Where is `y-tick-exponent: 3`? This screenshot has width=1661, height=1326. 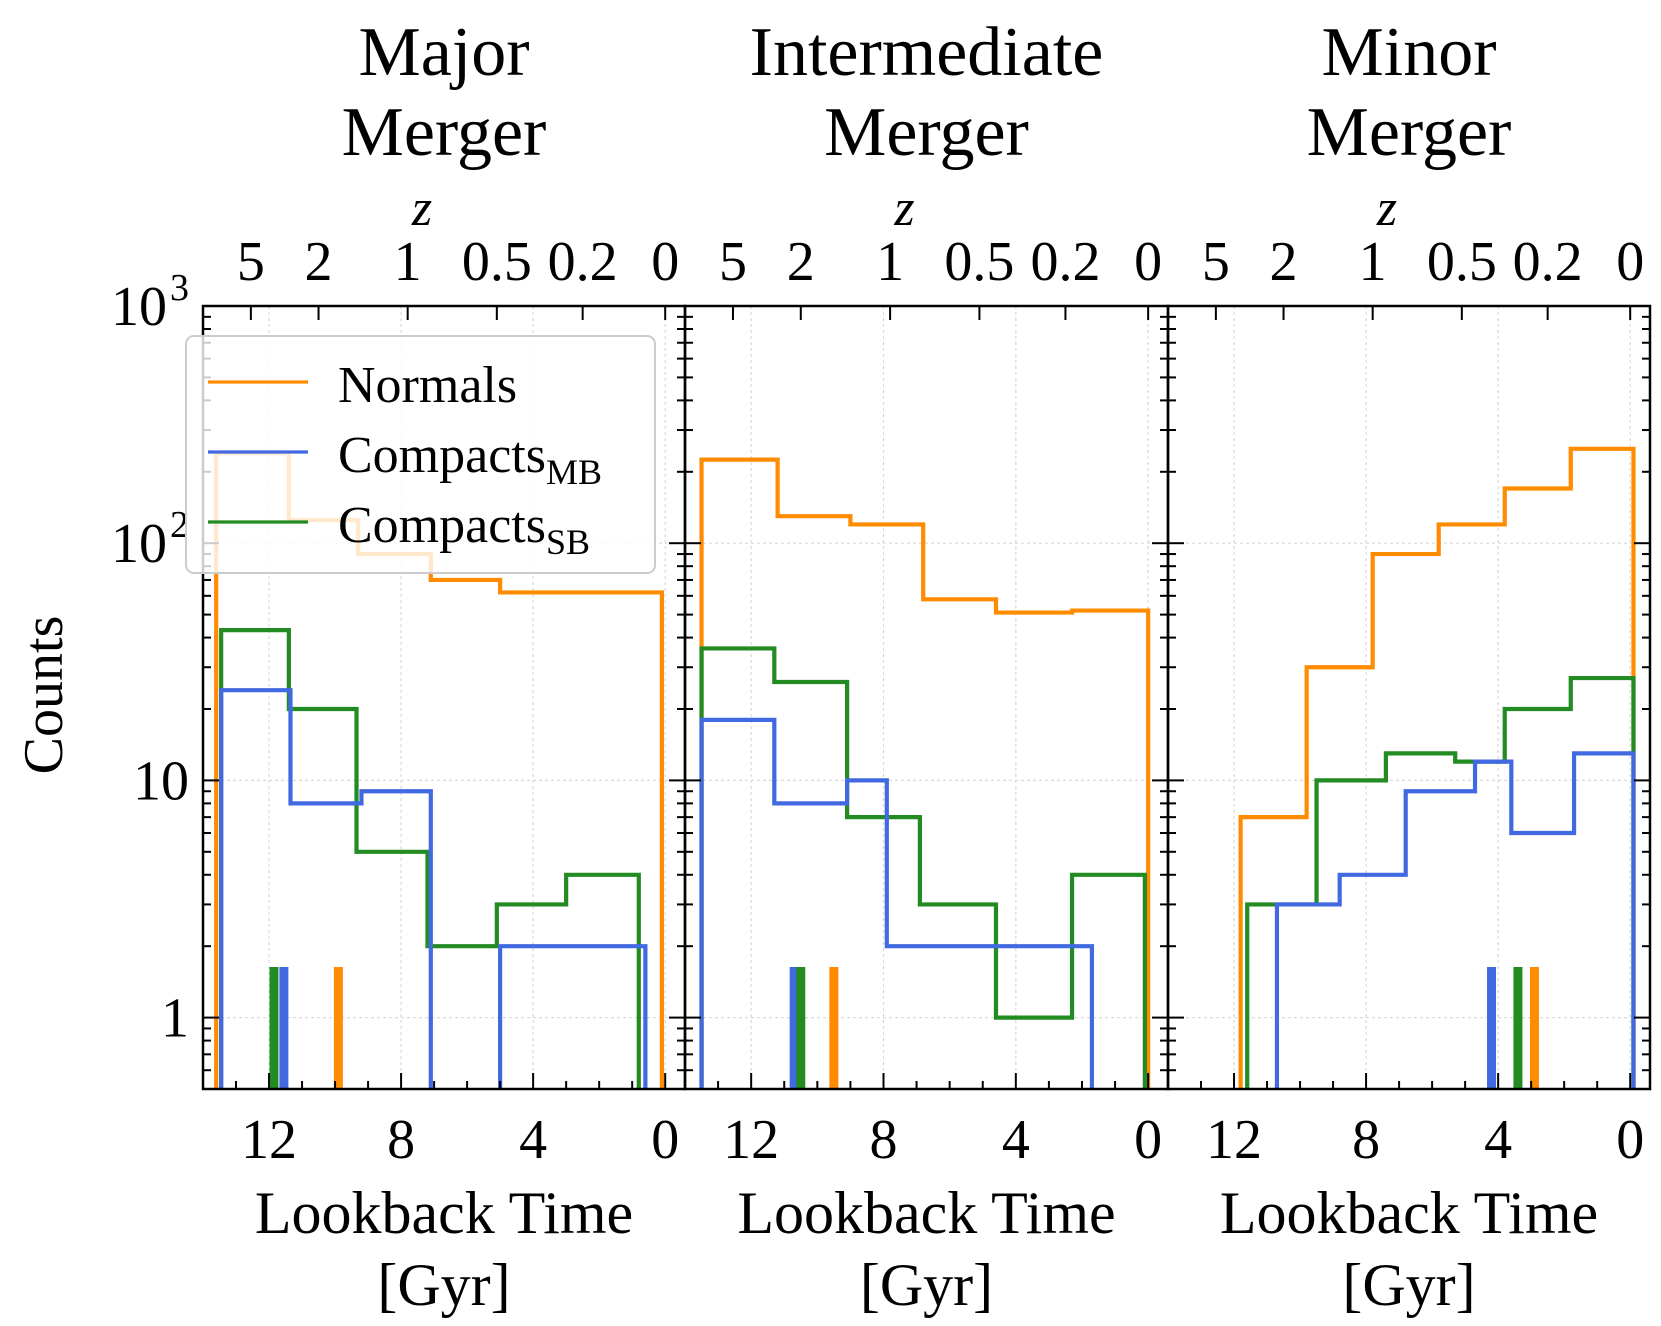
y-tick-exponent: 3 is located at coordinates (179, 288).